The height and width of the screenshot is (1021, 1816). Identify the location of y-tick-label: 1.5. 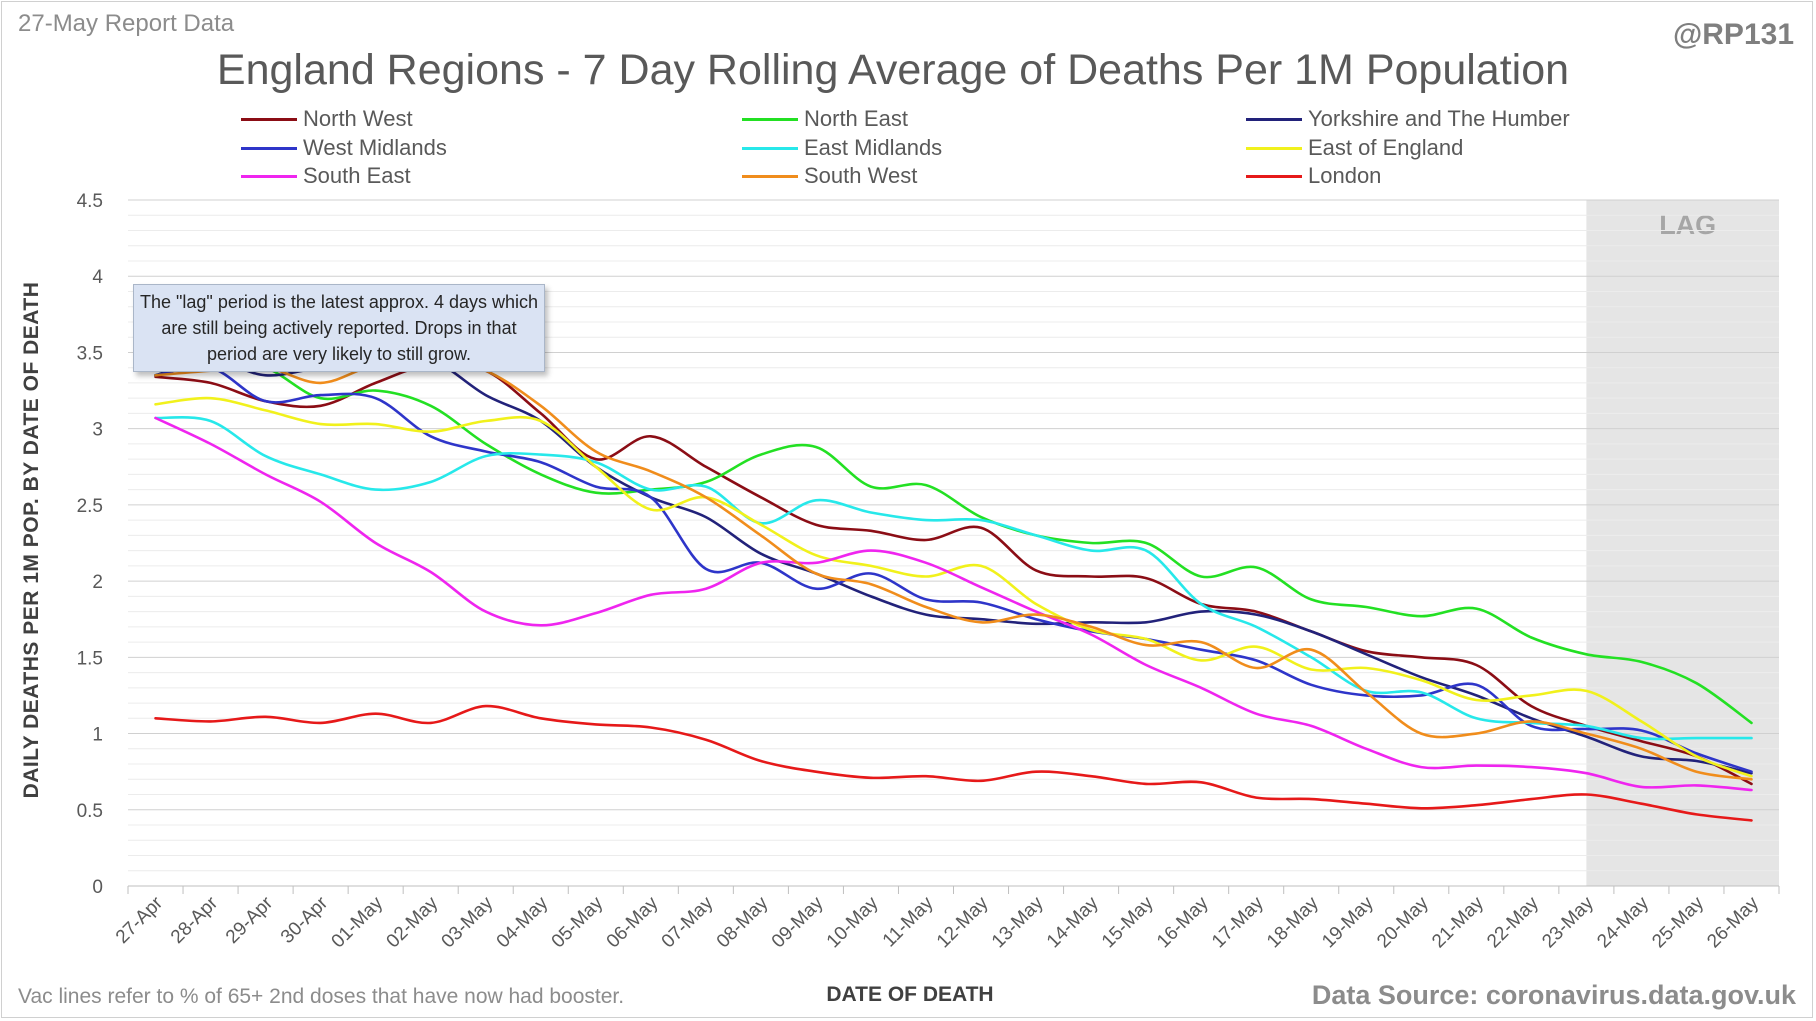
(90, 658).